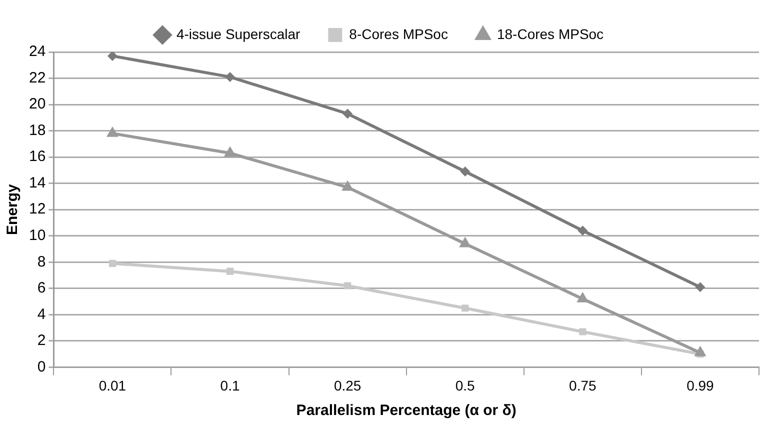  What do you see at coordinates (465, 385) in the screenshot?
I see `x-tick-label: 0.5` at bounding box center [465, 385].